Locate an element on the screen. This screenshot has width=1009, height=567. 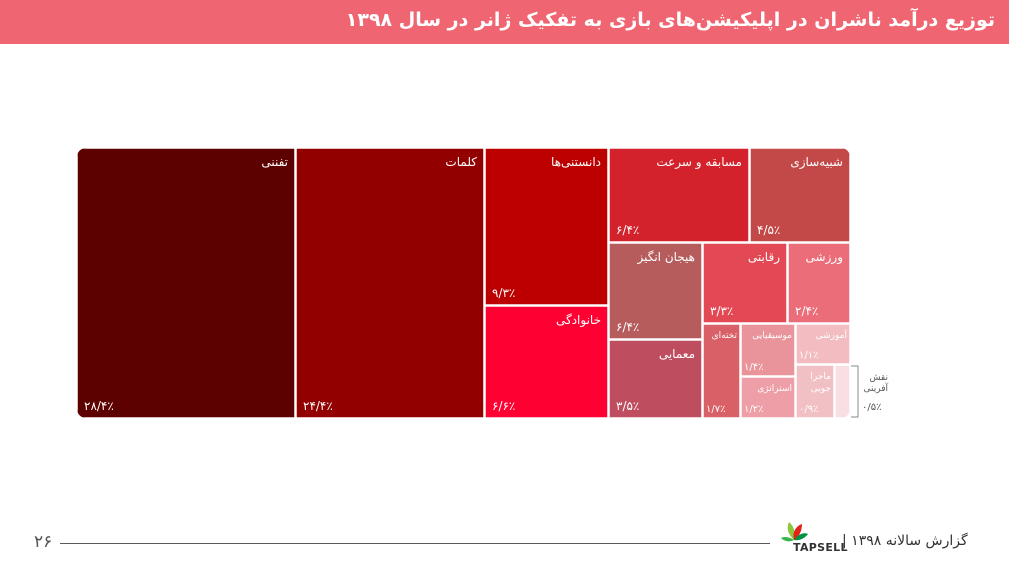
treemap-value: ۱/۴٪ is located at coordinates (753, 367).